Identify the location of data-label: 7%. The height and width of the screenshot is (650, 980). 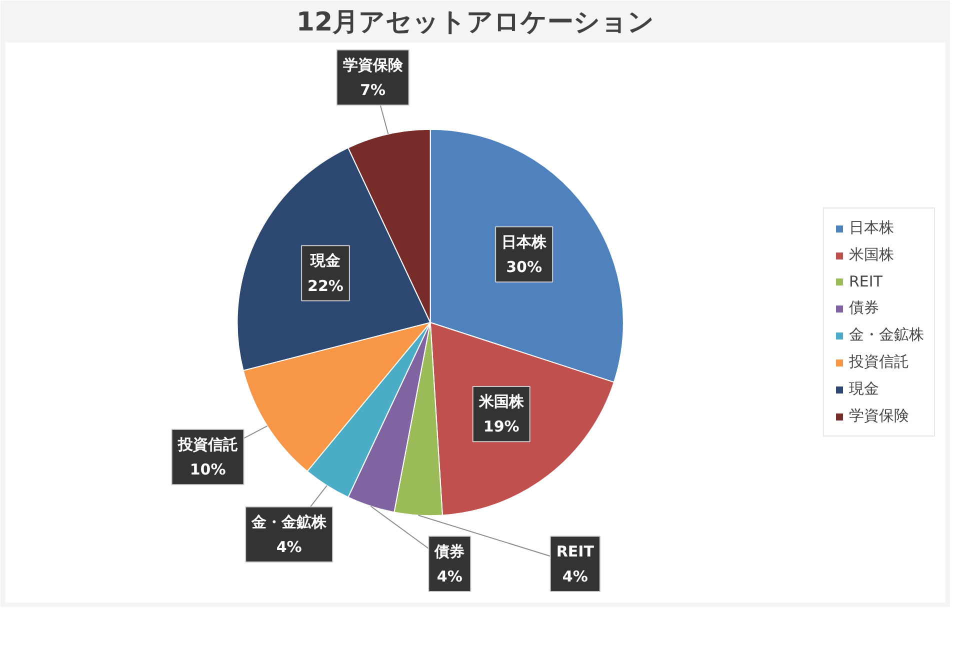
(373, 90).